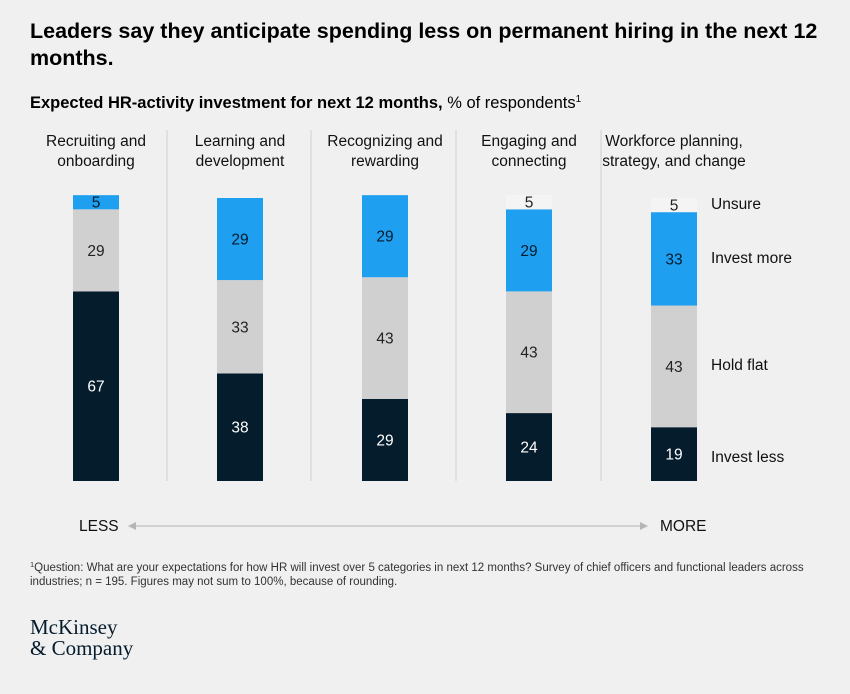 This screenshot has width=850, height=694. Describe the element at coordinates (674, 161) in the screenshot. I see `category-label-line: strategy, and change` at that location.